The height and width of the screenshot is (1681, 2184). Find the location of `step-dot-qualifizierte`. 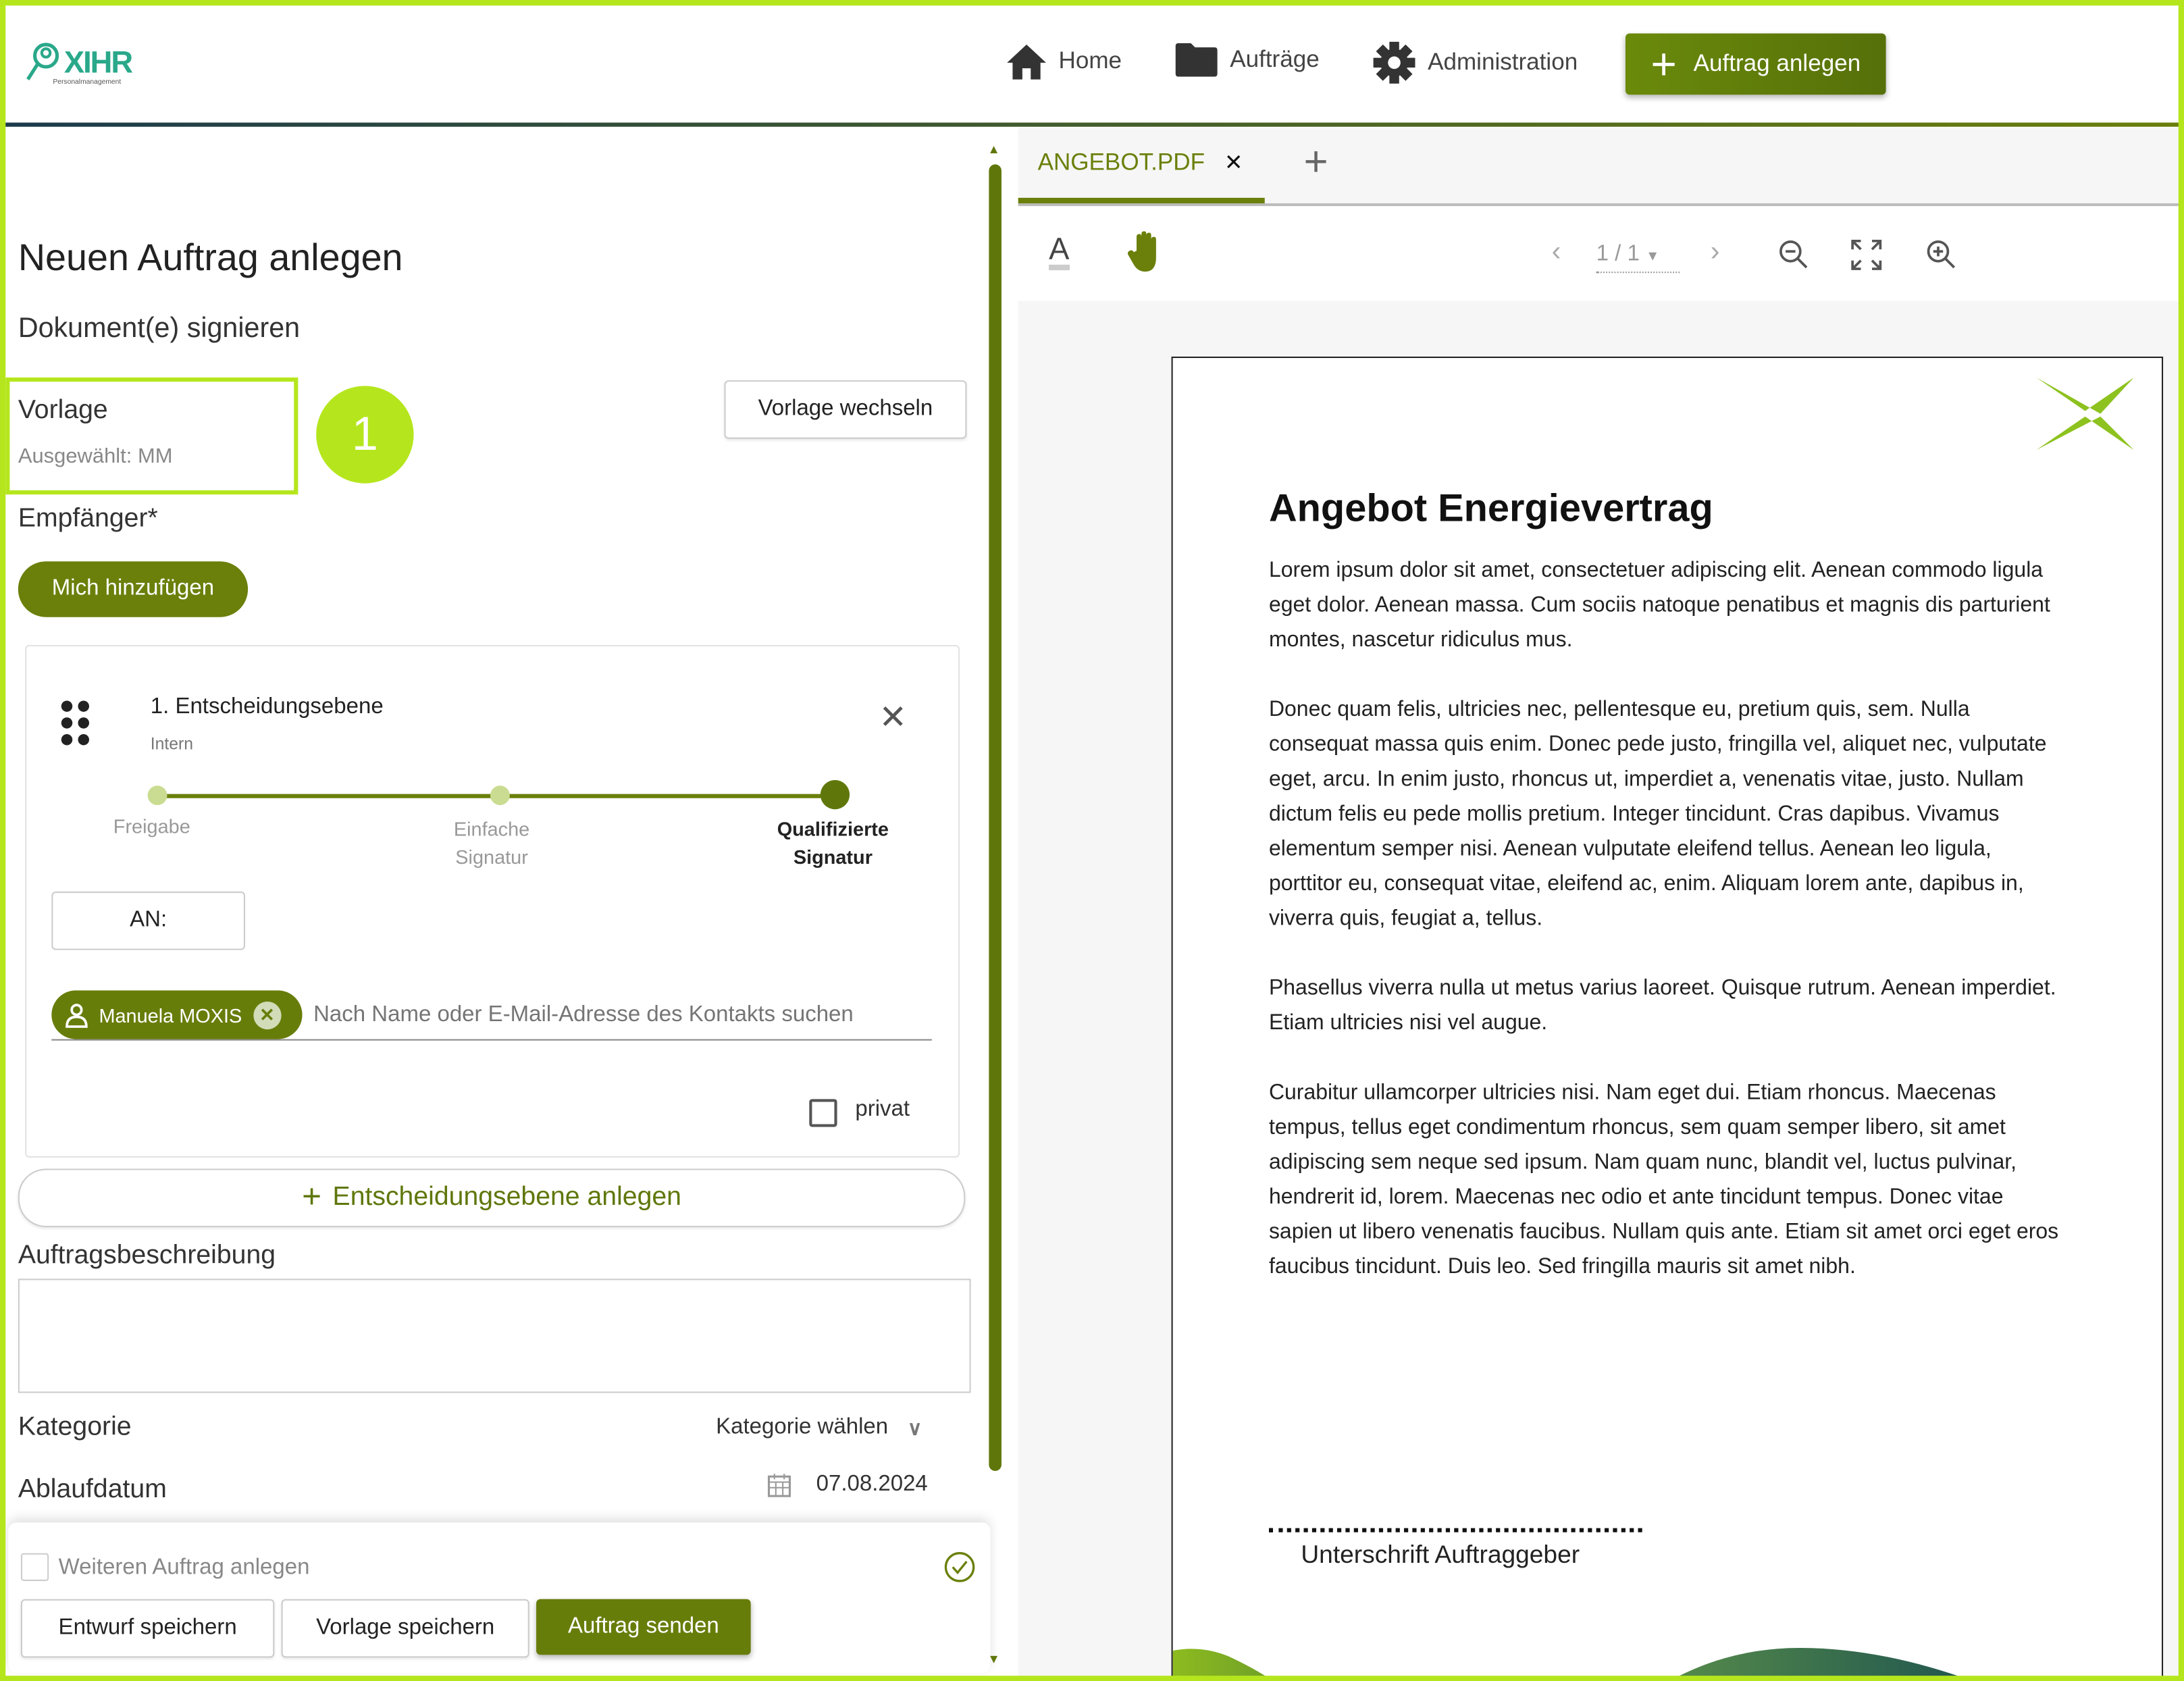

step-dot-qualifizierte is located at coordinates (835, 795).